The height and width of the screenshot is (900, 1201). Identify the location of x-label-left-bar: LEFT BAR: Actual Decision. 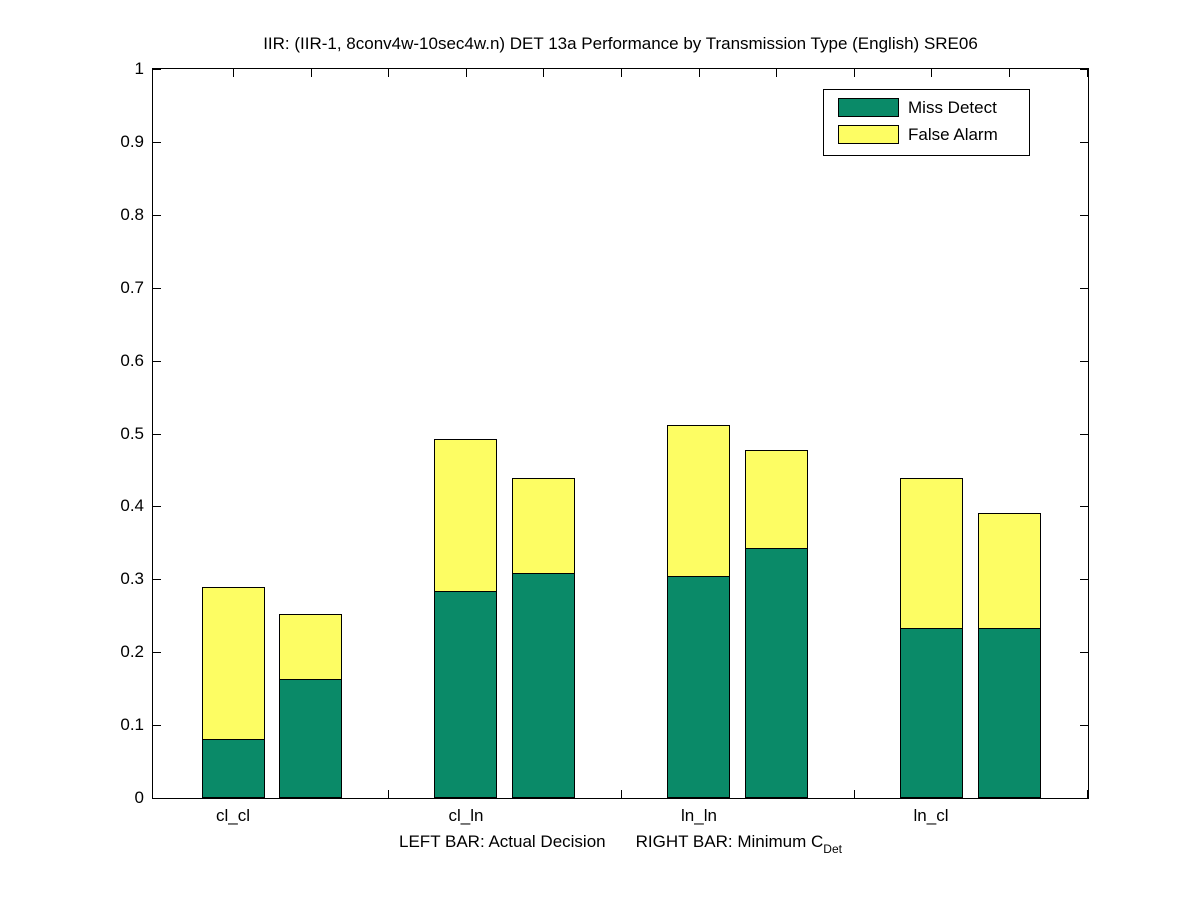
(502, 841).